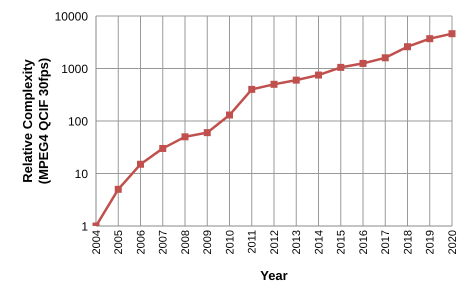  What do you see at coordinates (74, 69) in the screenshot?
I see `y-tick-label: 1000` at bounding box center [74, 69].